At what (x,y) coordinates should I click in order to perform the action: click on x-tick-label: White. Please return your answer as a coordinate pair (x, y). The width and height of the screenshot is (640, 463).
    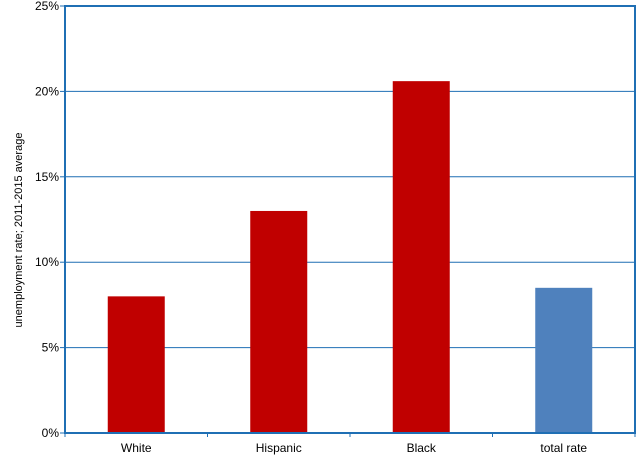
    Looking at the image, I should click on (136, 448).